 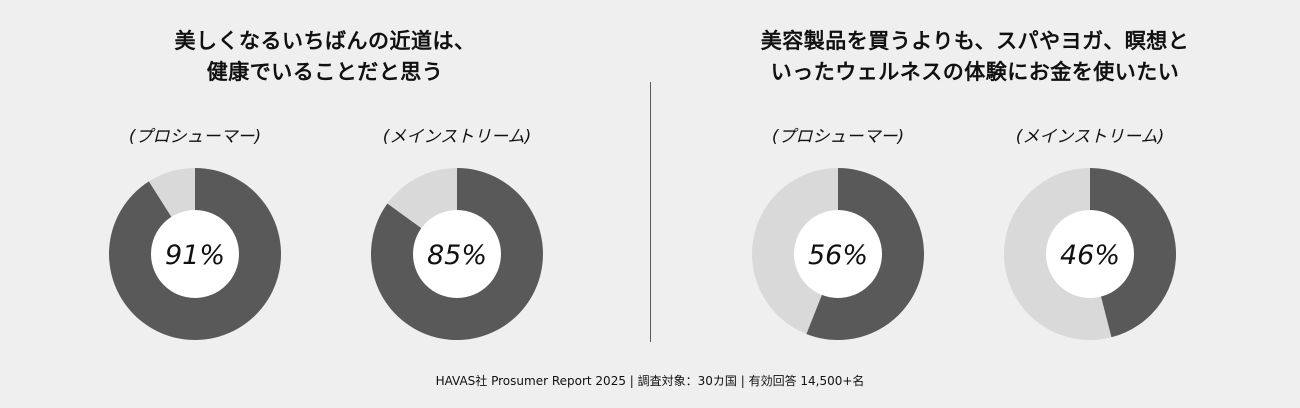 I want to click on left-title-line2: 健康でいることだと思う, so click(x=325, y=72).